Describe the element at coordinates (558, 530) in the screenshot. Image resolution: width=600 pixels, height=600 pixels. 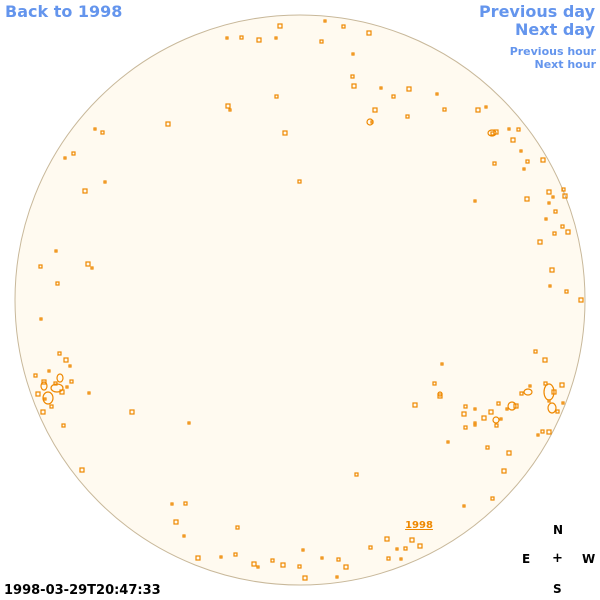
I see `compass-north: N` at that location.